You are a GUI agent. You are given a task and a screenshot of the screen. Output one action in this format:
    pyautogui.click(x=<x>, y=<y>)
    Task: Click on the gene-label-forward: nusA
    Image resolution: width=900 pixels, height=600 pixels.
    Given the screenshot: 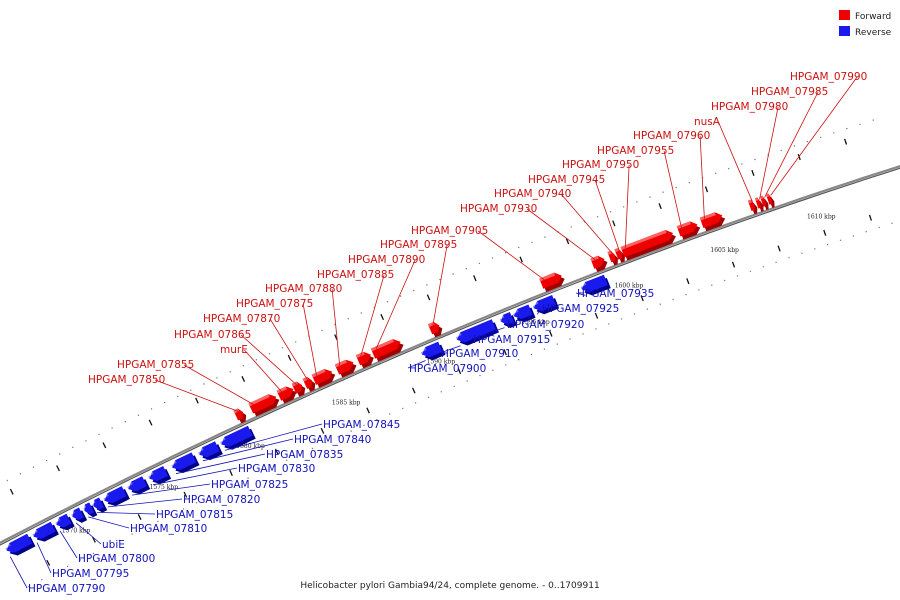 What is the action you would take?
    pyautogui.click(x=707, y=122)
    